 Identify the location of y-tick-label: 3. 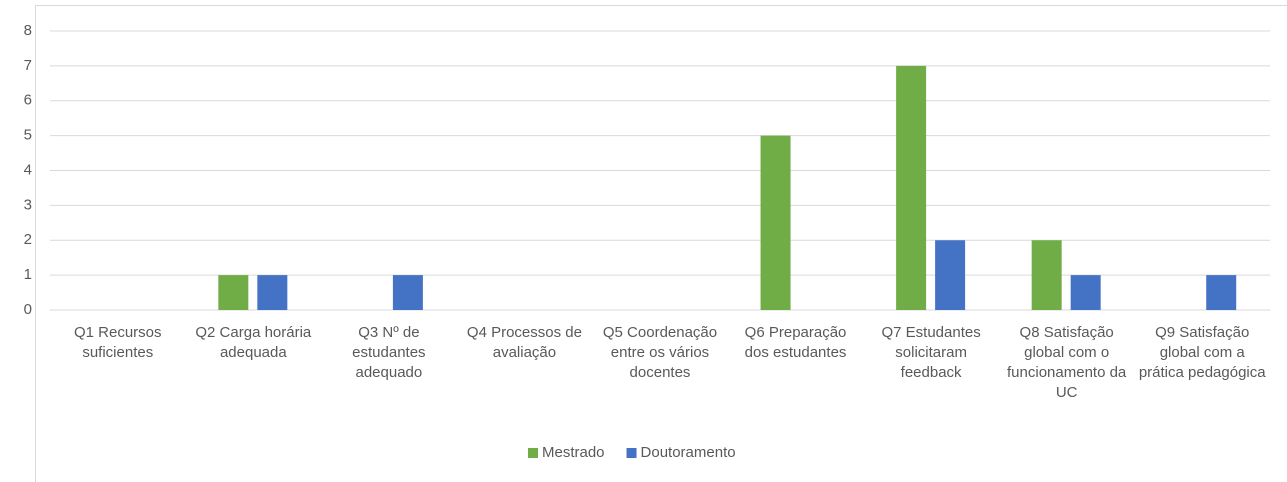
(28, 204).